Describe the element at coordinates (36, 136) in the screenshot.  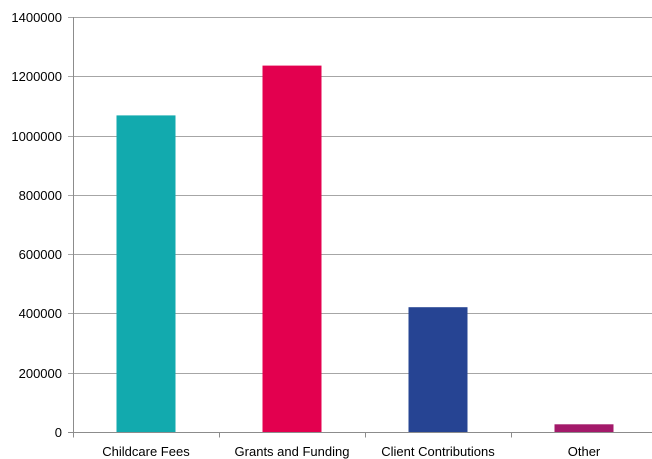
I see `y-tick-label: 1000000` at that location.